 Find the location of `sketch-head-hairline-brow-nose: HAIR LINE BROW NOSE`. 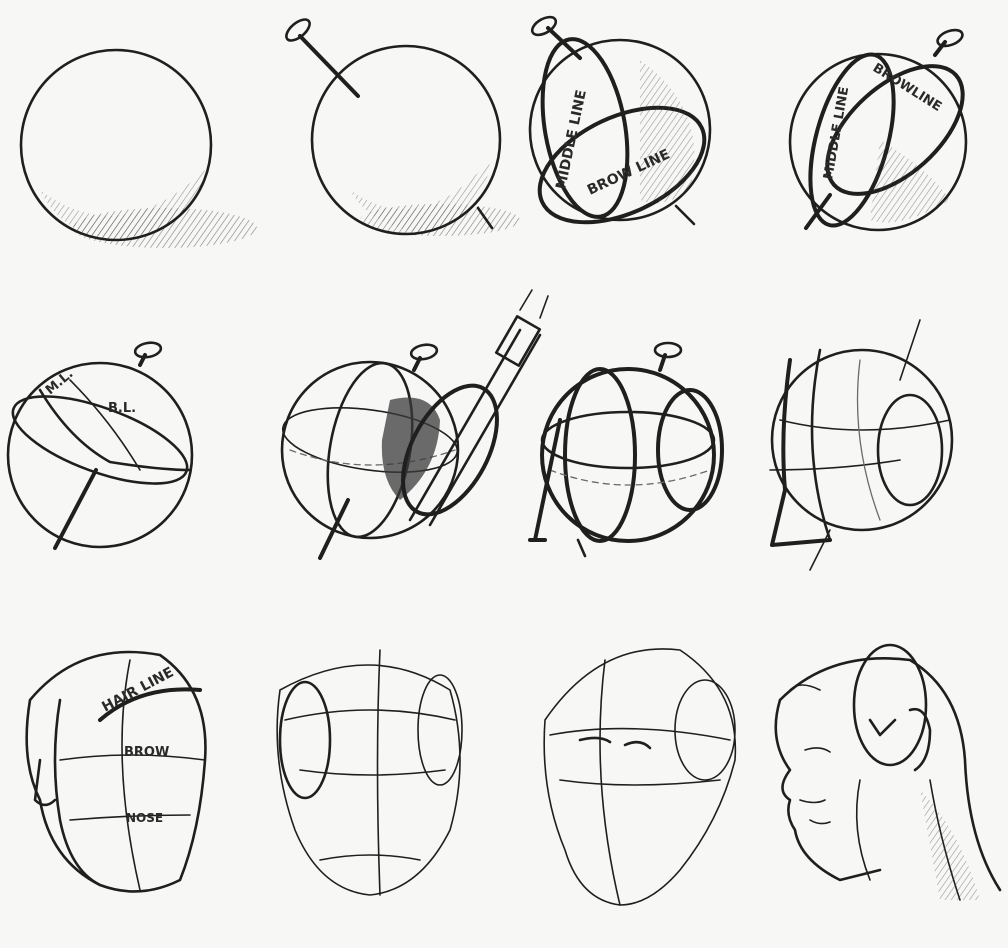

sketch-head-hairline-brow-nose: HAIR LINE BROW NOSE is located at coordinates (116, 771).